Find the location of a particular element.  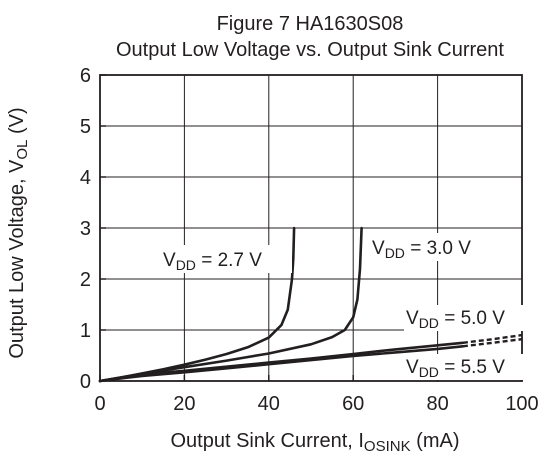

x-axis-label: Output Sink Current, IOSINK (mA) is located at coordinates (315, 442).